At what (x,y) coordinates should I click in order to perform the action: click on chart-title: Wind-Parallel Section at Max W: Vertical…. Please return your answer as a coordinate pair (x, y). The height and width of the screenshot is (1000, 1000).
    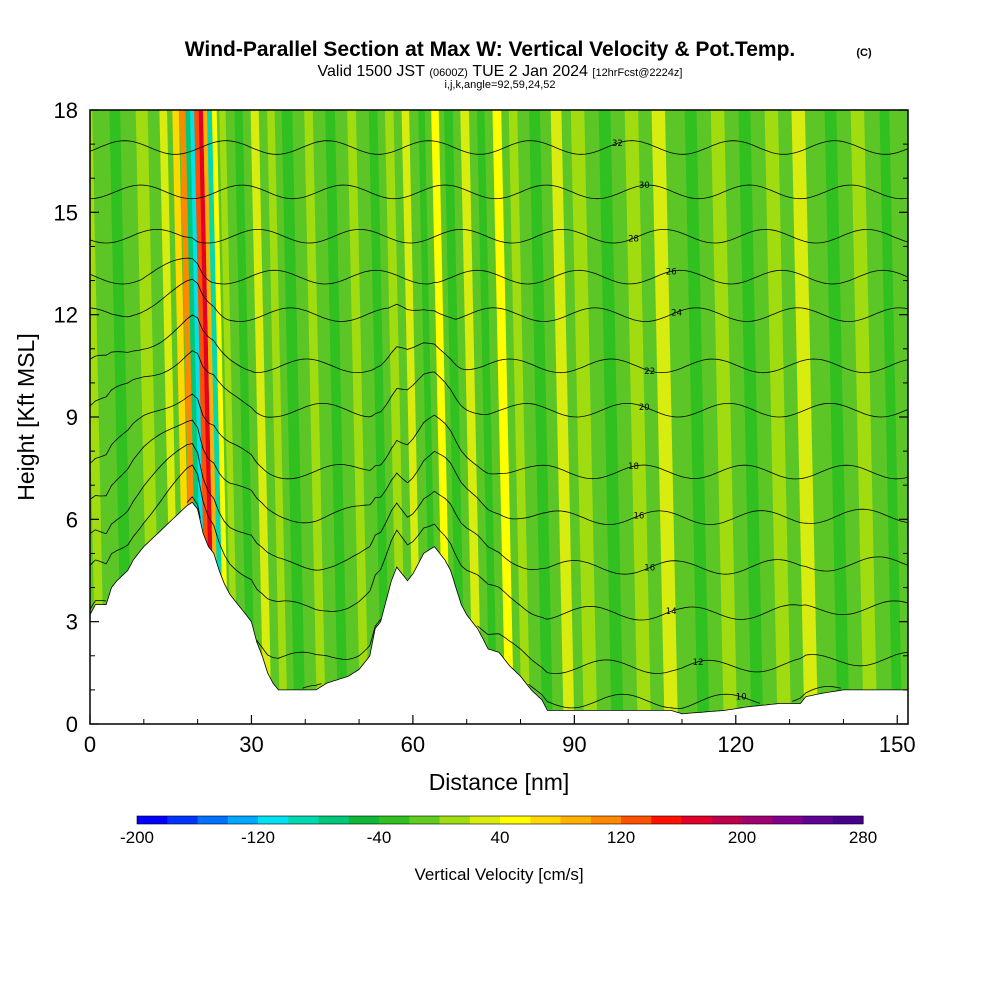
    Looking at the image, I should click on (490, 49).